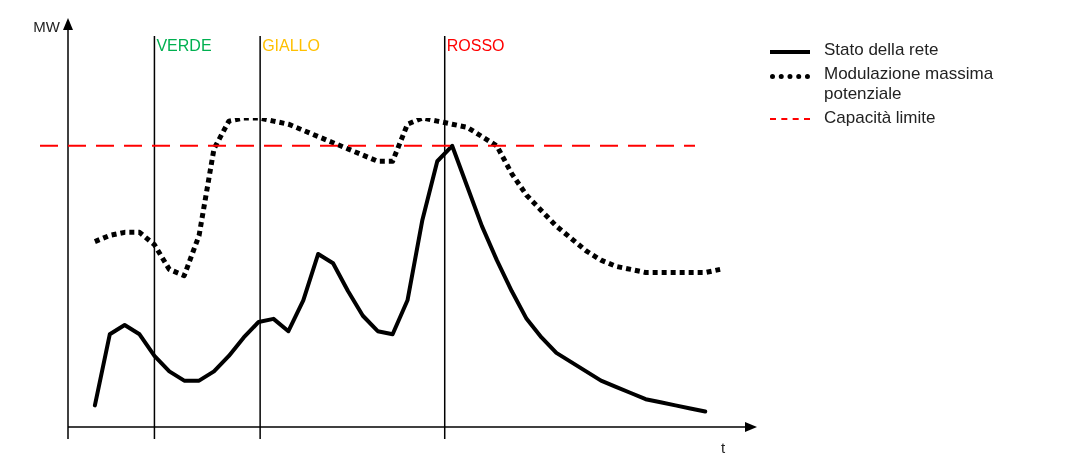  What do you see at coordinates (882, 50) in the screenshot?
I see `legend-label: Stato della rete` at bounding box center [882, 50].